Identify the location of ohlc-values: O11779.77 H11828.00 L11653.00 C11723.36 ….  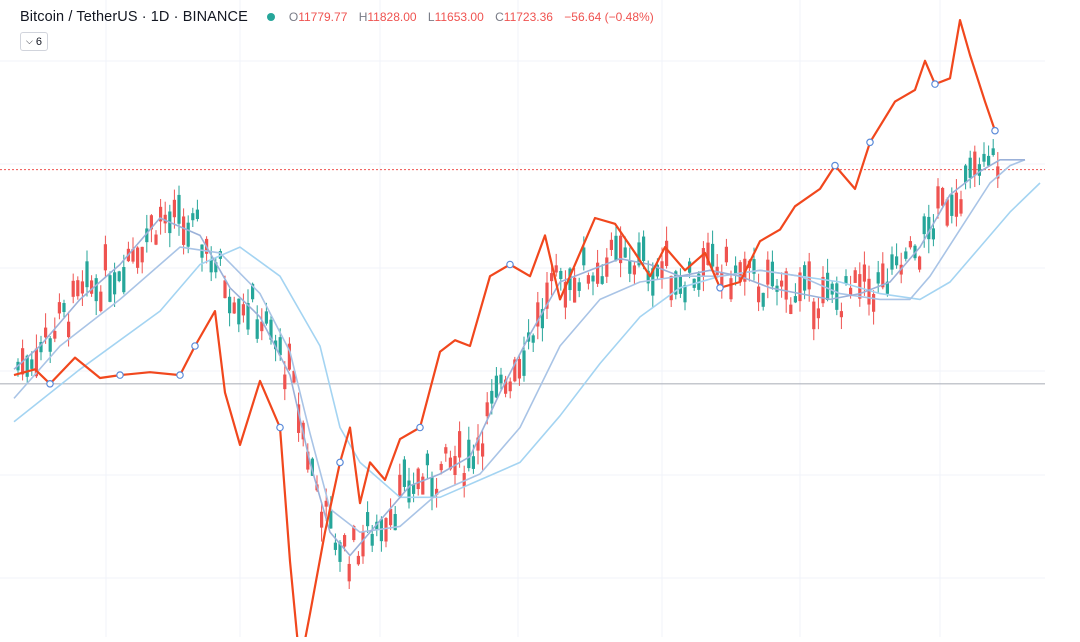
(475, 17).